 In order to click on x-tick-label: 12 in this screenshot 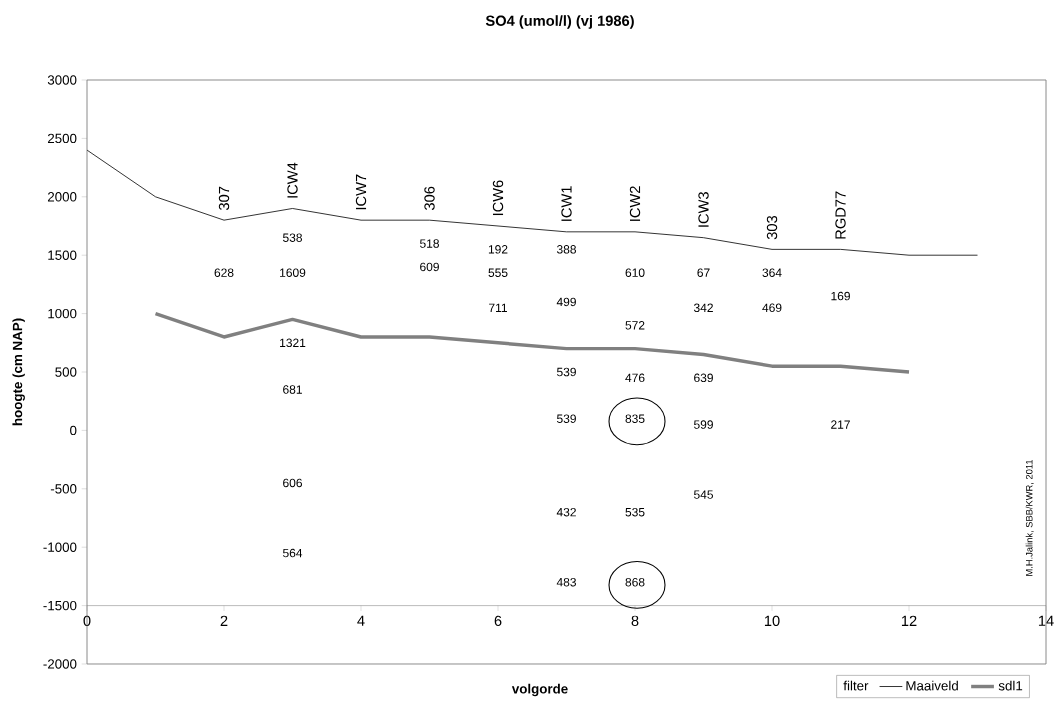, I will do `click(909, 620)`.